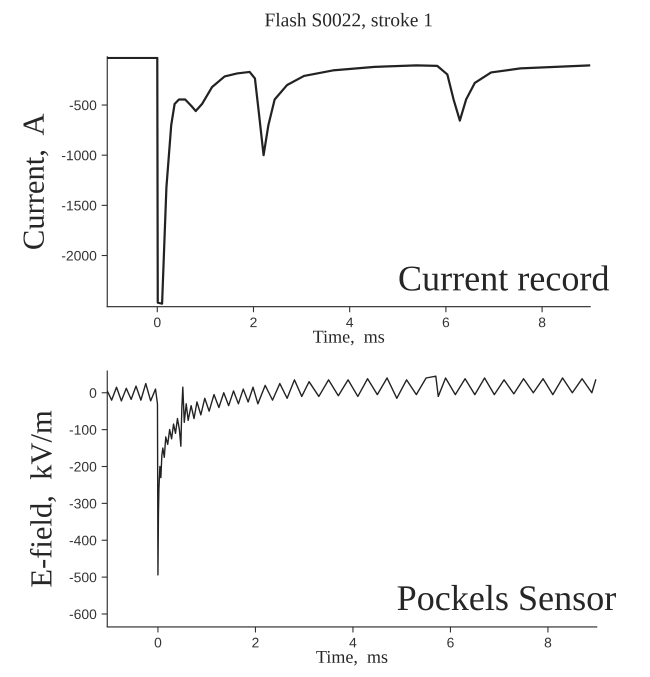  What do you see at coordinates (35, 181) in the screenshot?
I see `y-axis-title: Current, A` at bounding box center [35, 181].